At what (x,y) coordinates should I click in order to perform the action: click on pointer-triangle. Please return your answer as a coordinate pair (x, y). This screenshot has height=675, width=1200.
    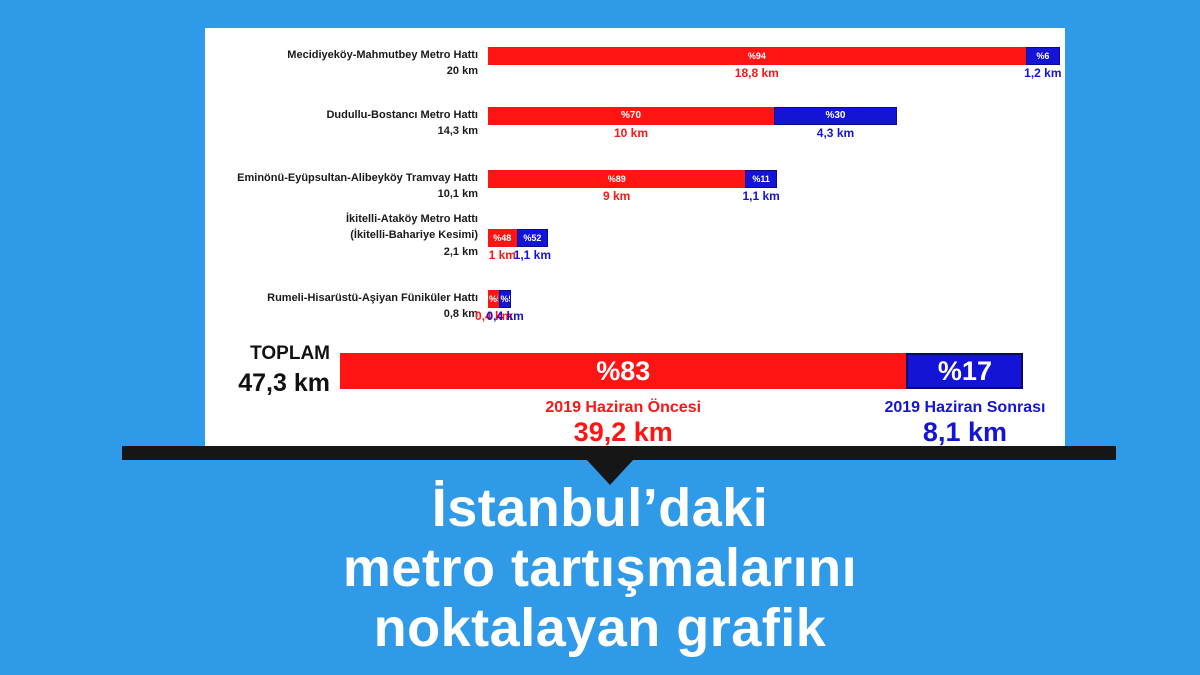
    Looking at the image, I should click on (610, 472).